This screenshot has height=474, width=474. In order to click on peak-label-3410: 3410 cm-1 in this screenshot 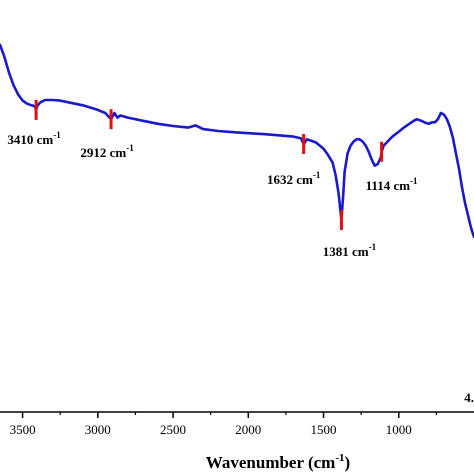, I will do `click(34, 138)`.